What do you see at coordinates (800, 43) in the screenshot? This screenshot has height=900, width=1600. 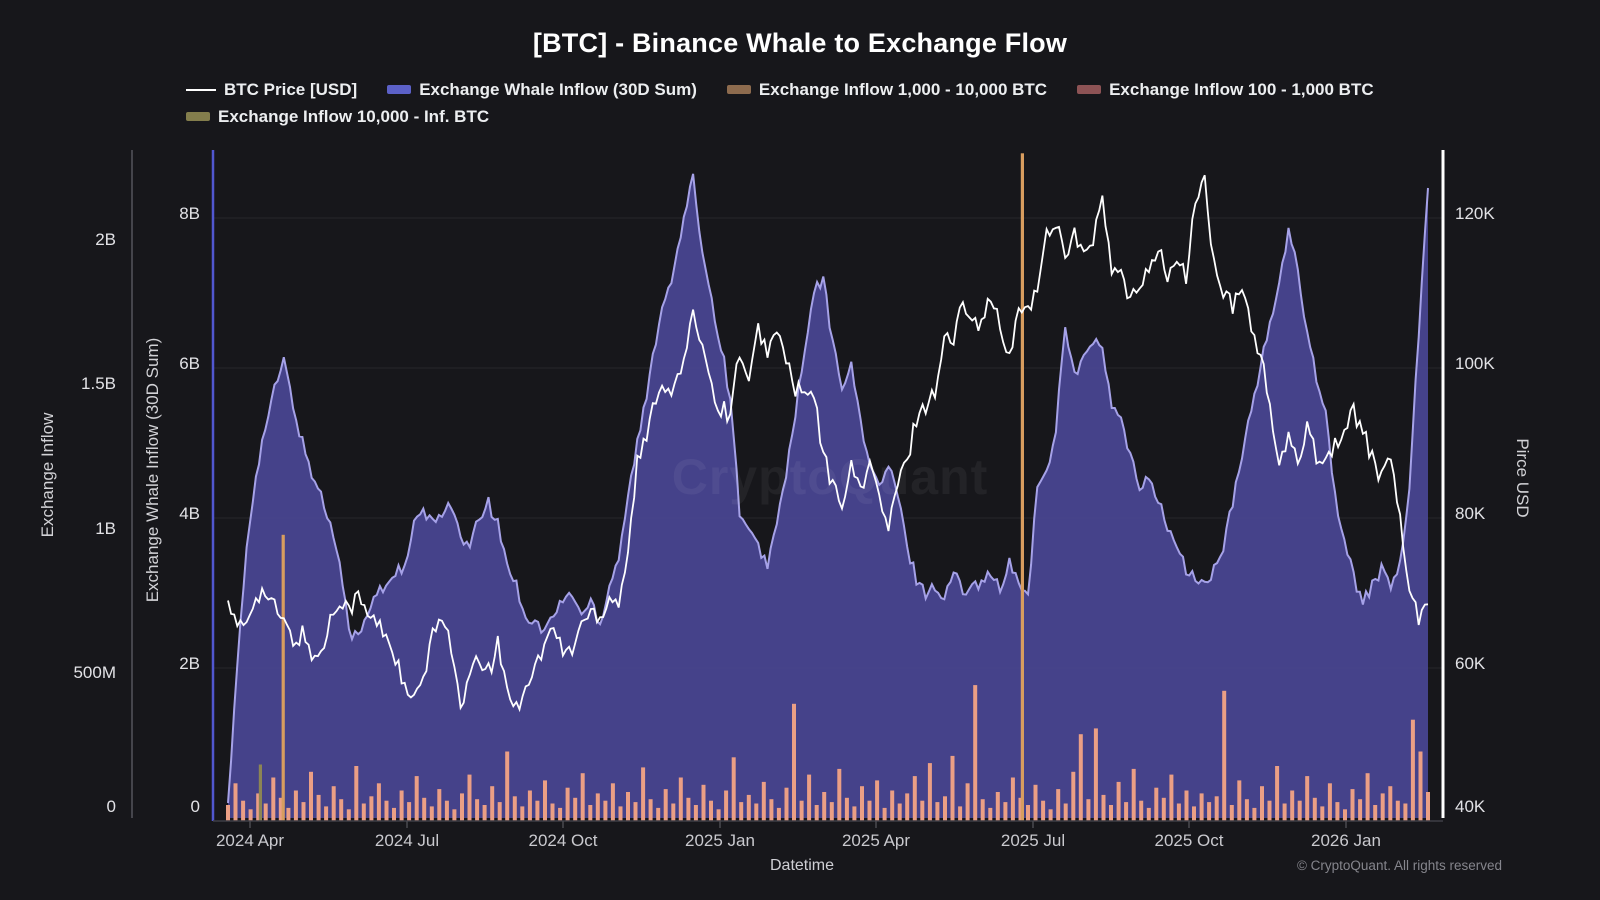 I see `chart-title: [BTC] - Binance Whale to Exchange Flow` at bounding box center [800, 43].